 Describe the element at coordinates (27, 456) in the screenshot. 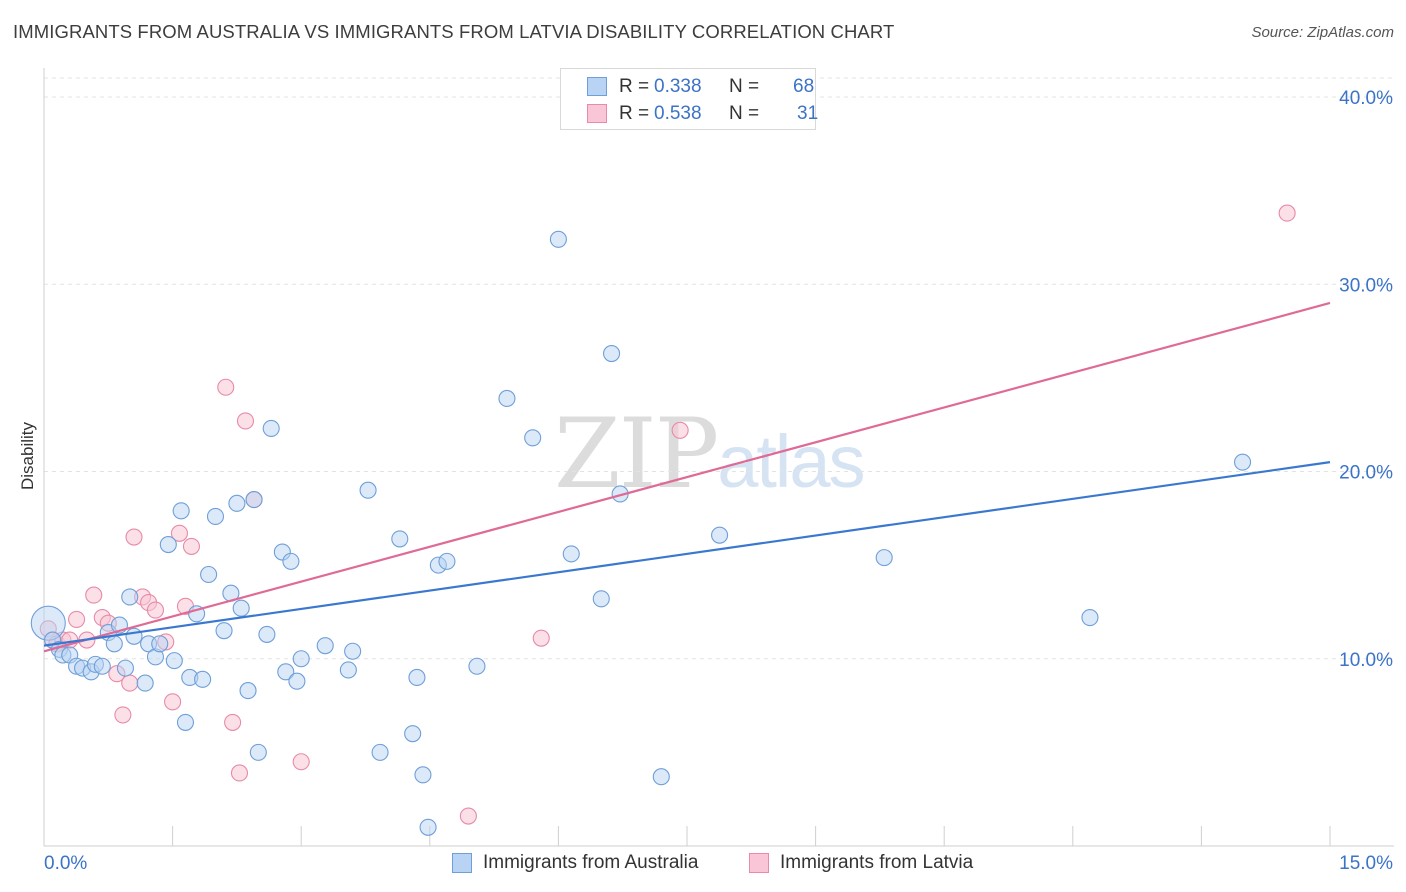

I see `y-axis-title: Disability` at that location.